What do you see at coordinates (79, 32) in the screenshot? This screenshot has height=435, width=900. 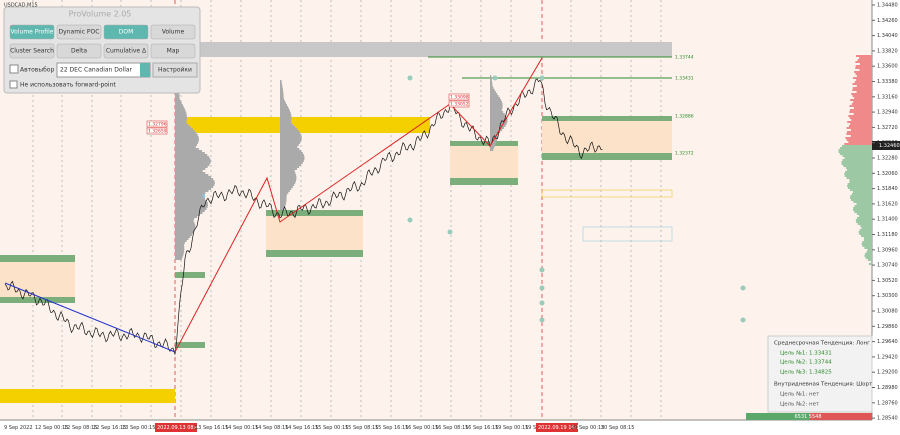 I see `tool-button: Dynamic POC` at bounding box center [79, 32].